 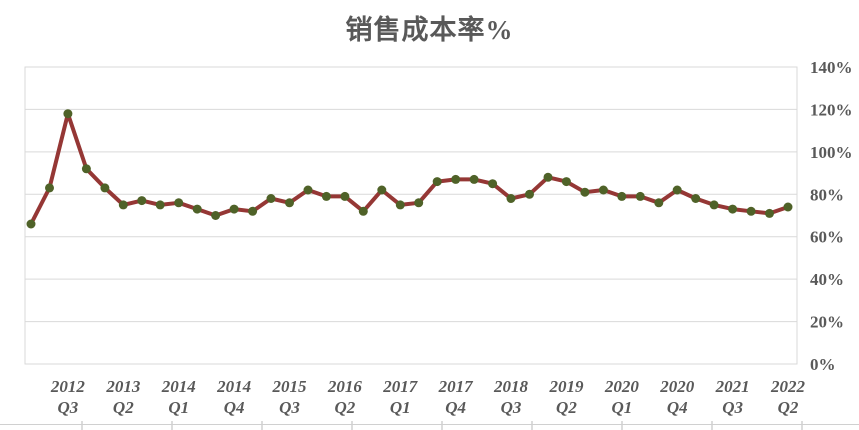 I want to click on x-axis-tick-label: 2019 Q2, so click(x=566, y=397).